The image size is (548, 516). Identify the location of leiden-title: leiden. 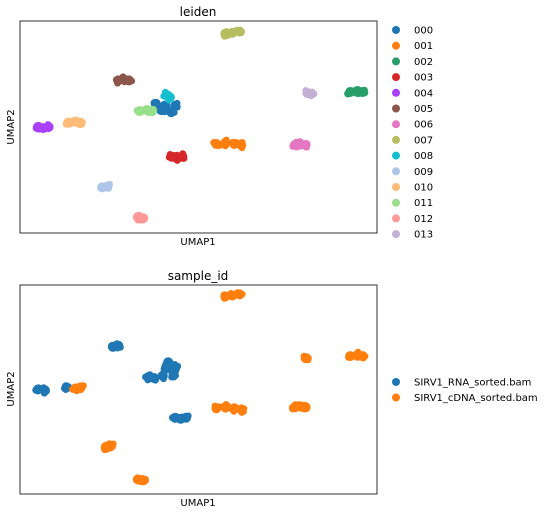
(198, 12).